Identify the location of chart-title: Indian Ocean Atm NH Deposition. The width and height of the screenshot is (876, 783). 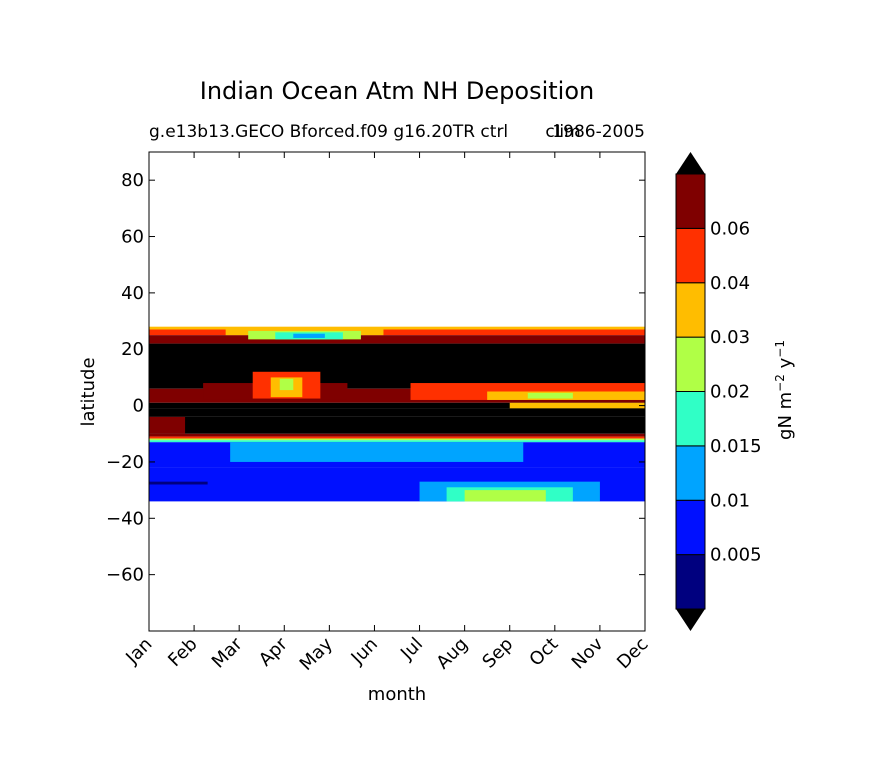
(397, 91).